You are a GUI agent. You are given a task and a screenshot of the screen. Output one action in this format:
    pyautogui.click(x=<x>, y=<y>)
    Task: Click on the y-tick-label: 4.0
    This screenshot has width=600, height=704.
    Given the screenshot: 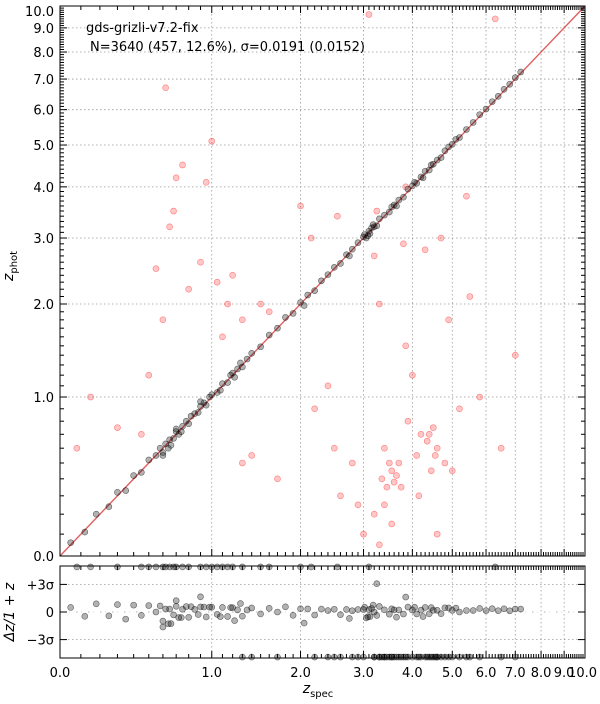 What is the action you would take?
    pyautogui.click(x=43, y=188)
    